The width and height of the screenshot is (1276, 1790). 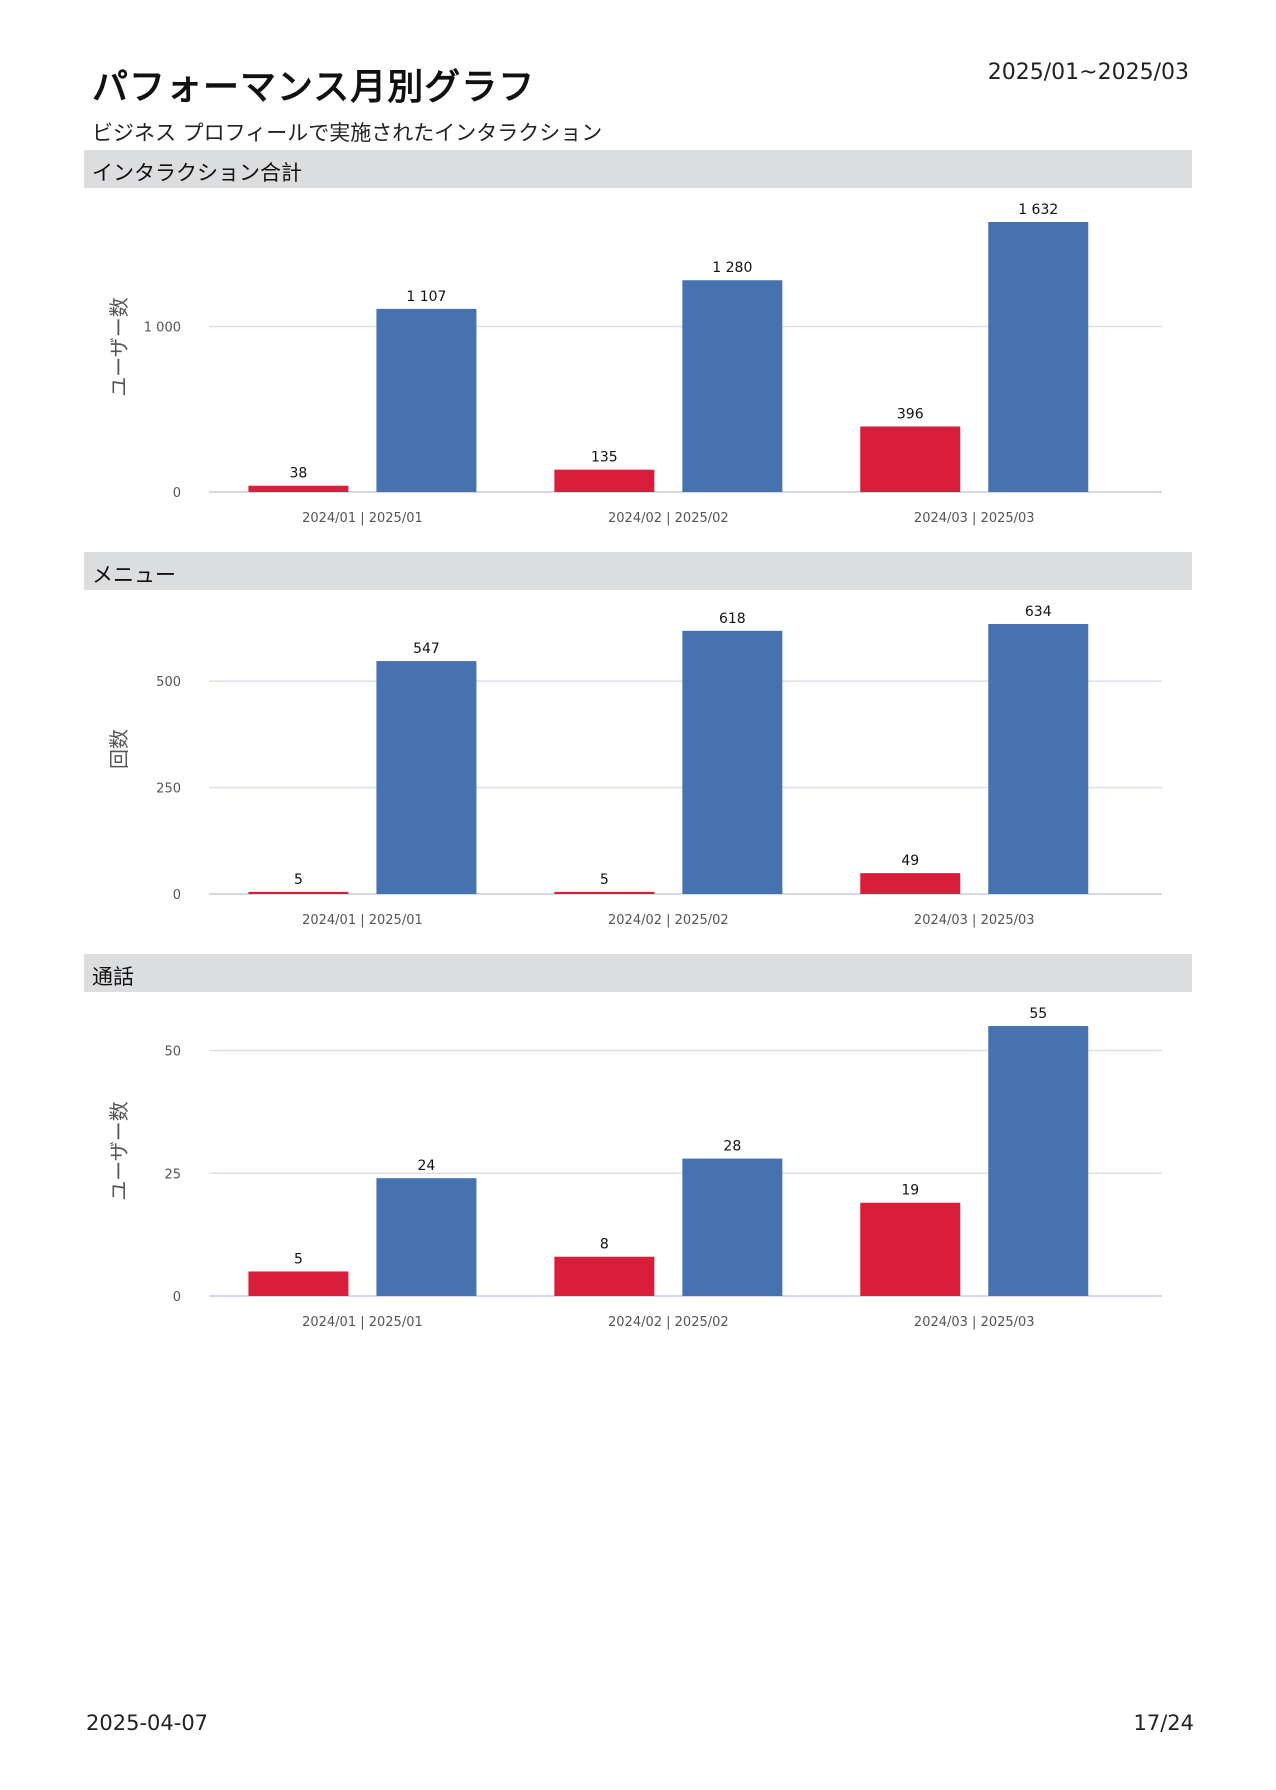 What do you see at coordinates (732, 619) in the screenshot?
I see `data-label: 618` at bounding box center [732, 619].